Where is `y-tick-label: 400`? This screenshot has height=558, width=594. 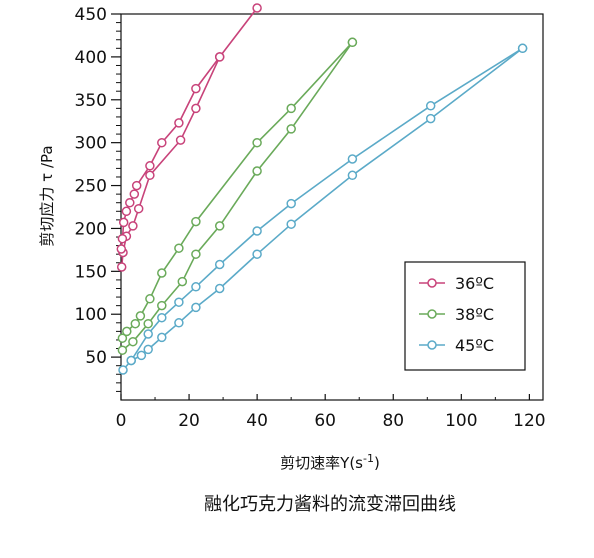 y-tick-label: 400 is located at coordinates (91, 58).